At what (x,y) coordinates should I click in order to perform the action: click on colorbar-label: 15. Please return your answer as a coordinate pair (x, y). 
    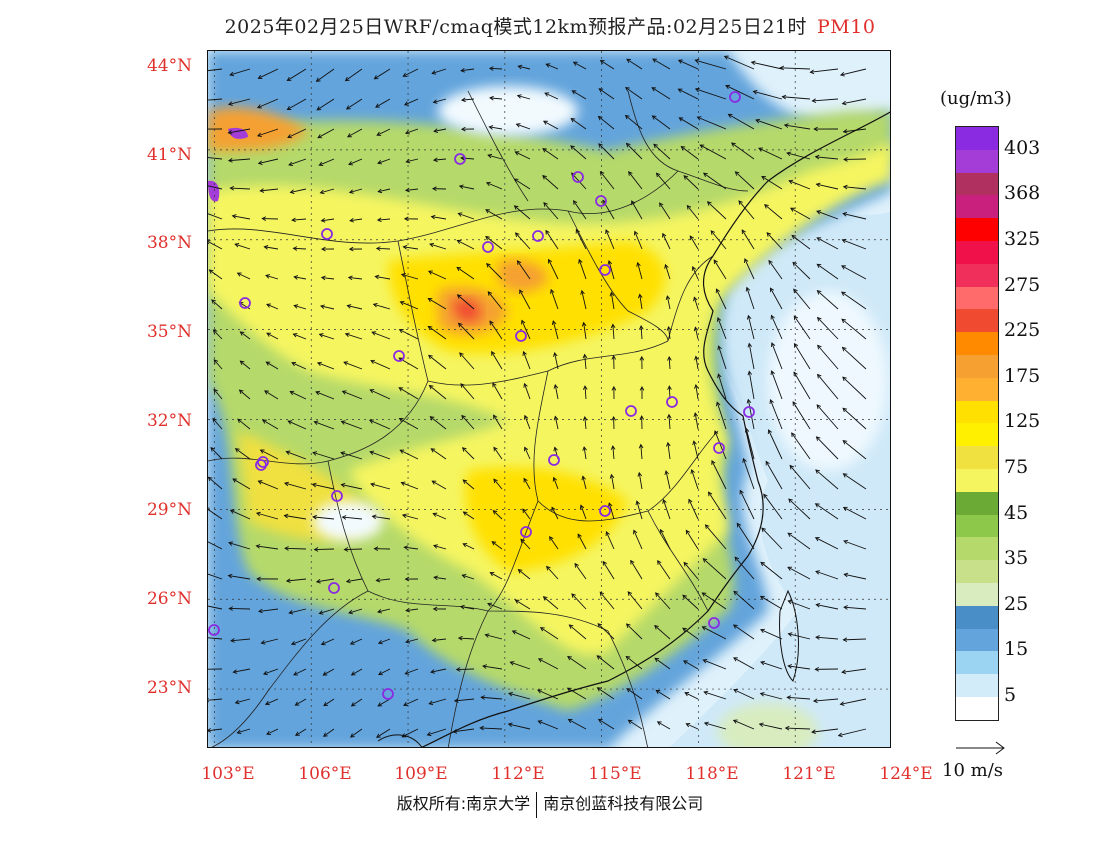
    Looking at the image, I should click on (1016, 649).